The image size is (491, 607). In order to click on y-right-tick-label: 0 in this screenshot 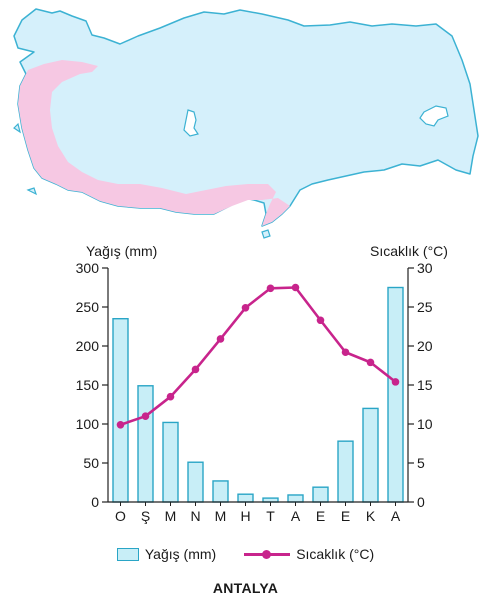, I will do `click(421, 502)`.